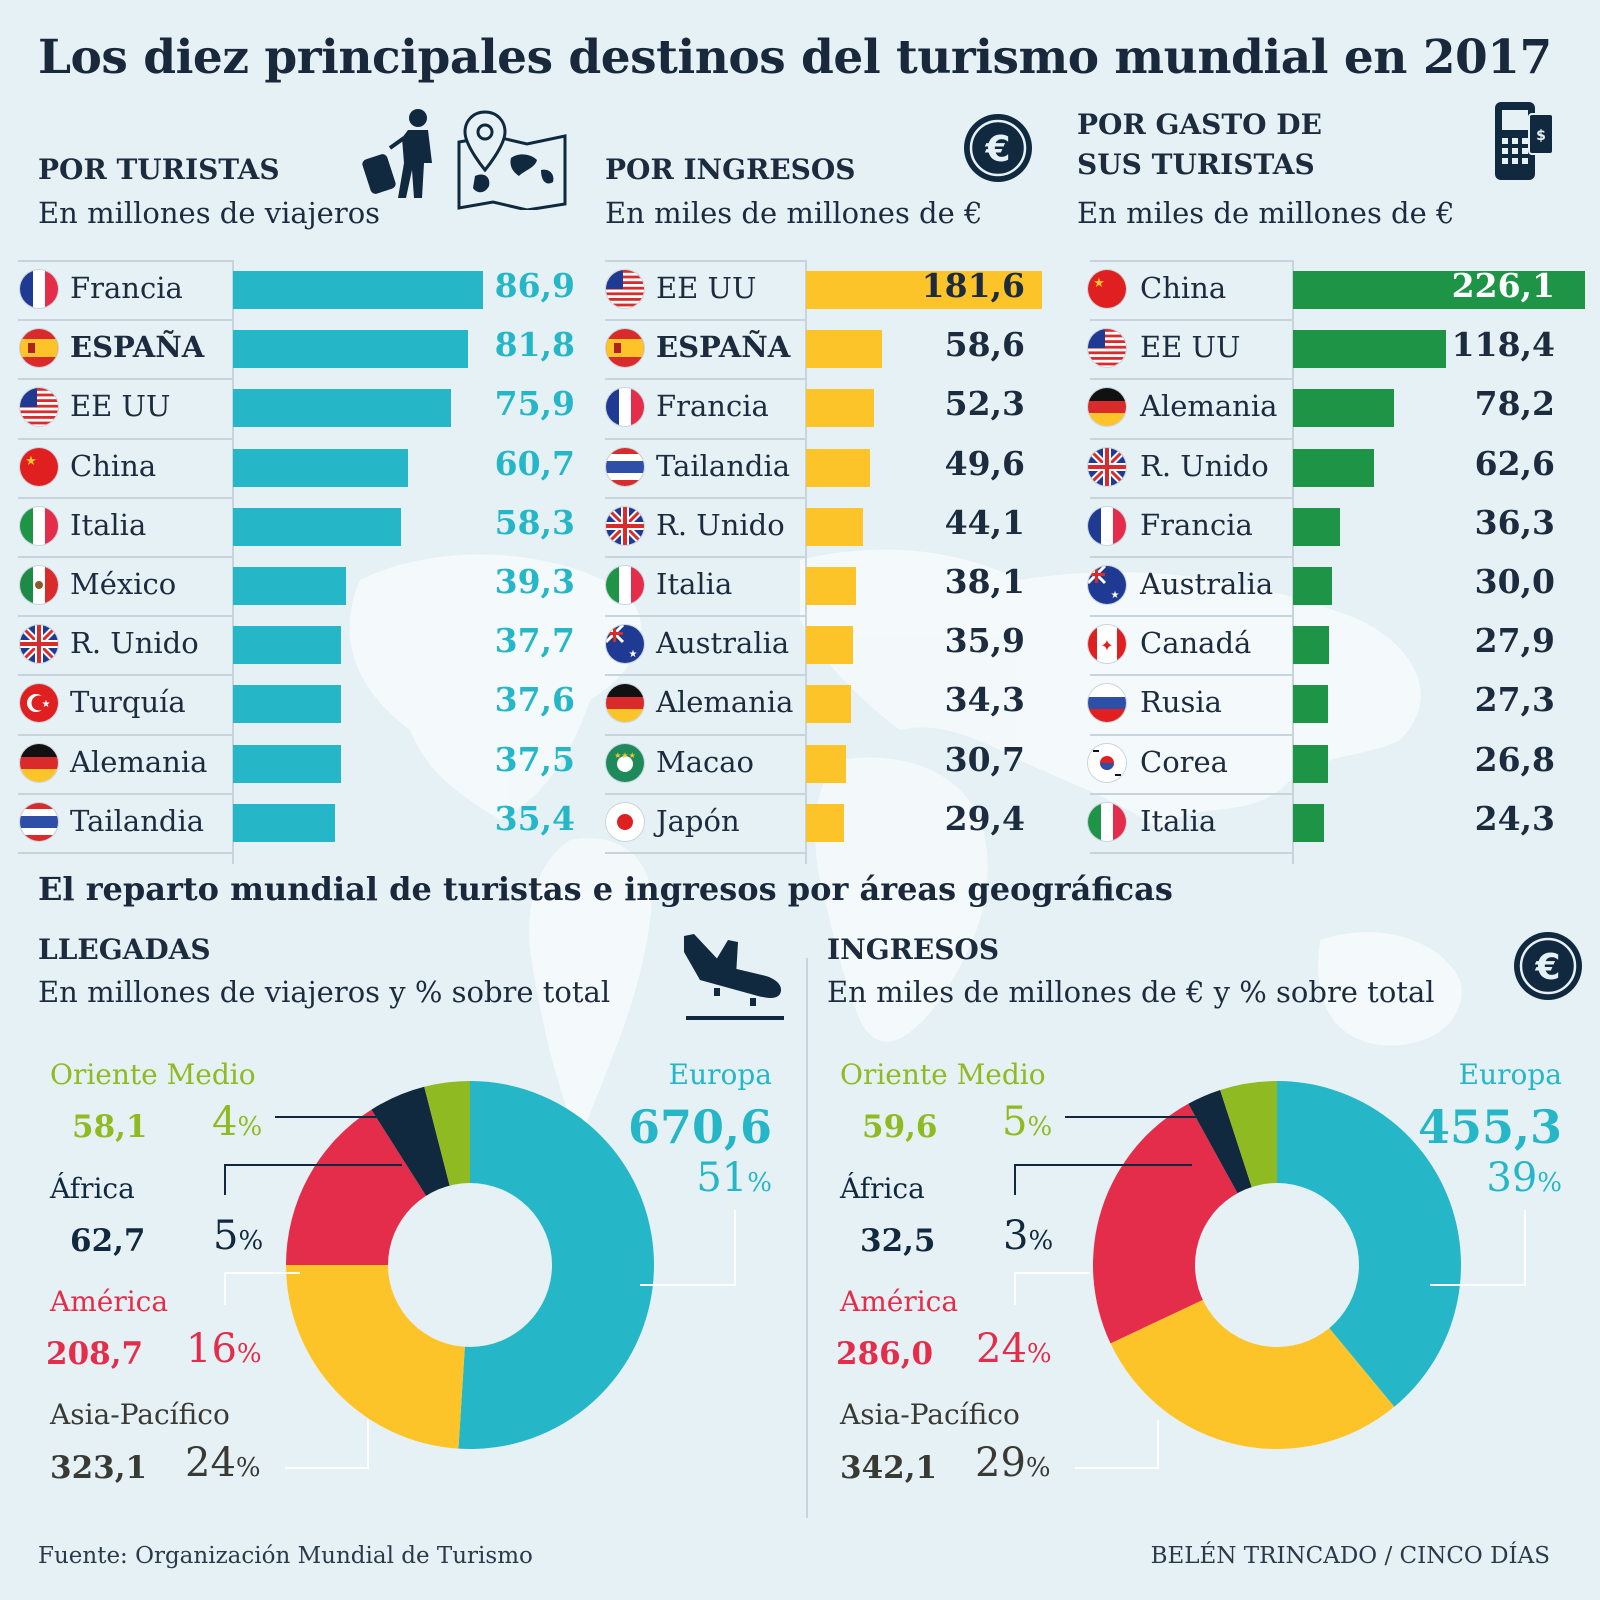  I want to click on percent-number: 24, so click(1001, 1349).